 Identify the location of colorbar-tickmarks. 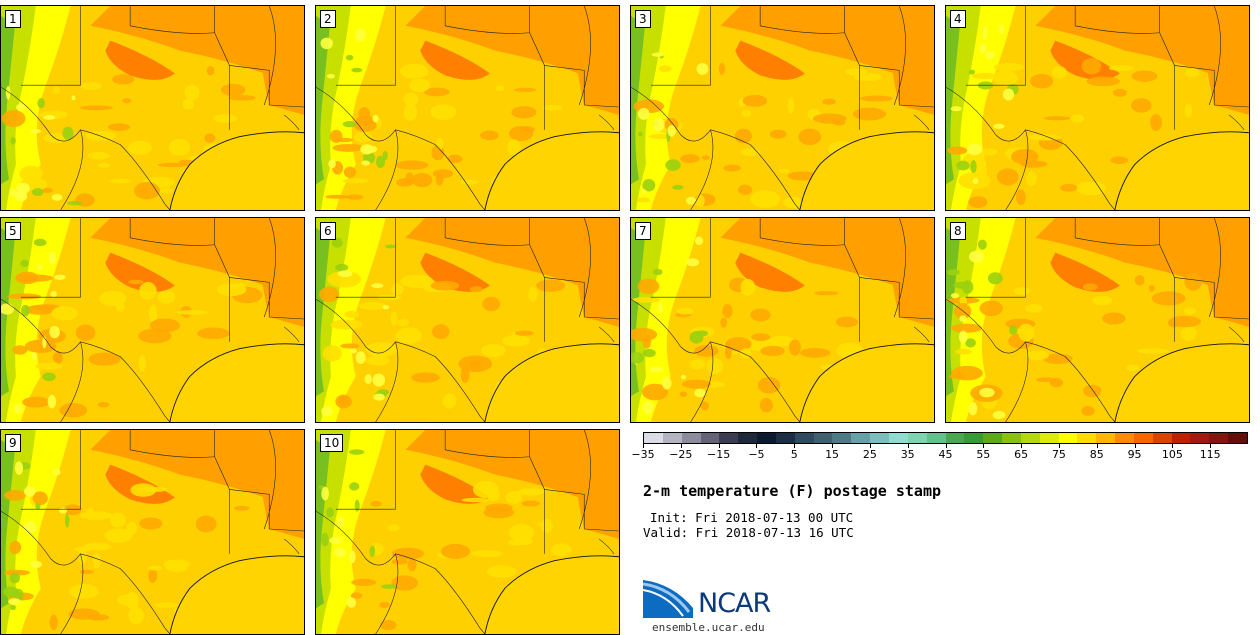
(945, 446).